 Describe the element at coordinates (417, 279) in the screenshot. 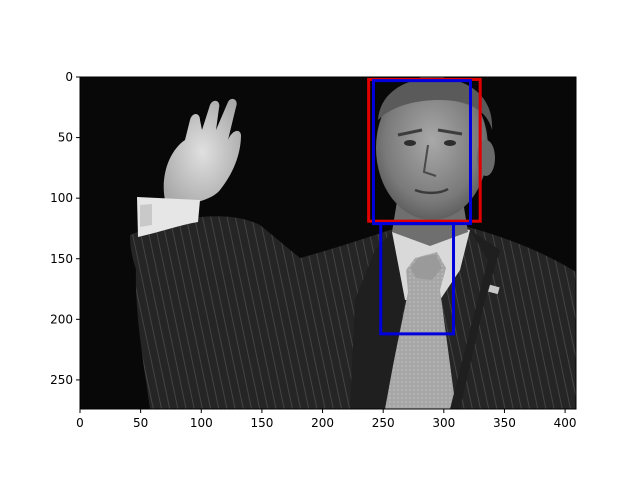

I see `tie-box-blue` at that location.